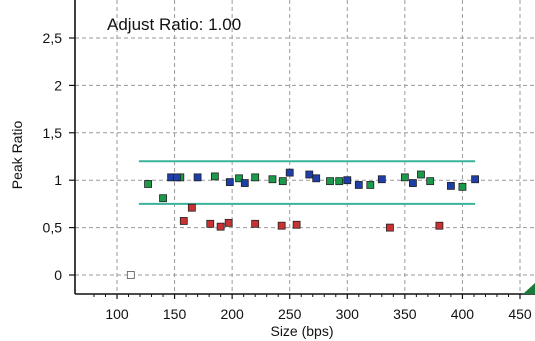 This screenshot has height=341, width=535. I want to click on adjust-ratio-annotation: Adjust Ratio: 1.00, so click(174, 24).